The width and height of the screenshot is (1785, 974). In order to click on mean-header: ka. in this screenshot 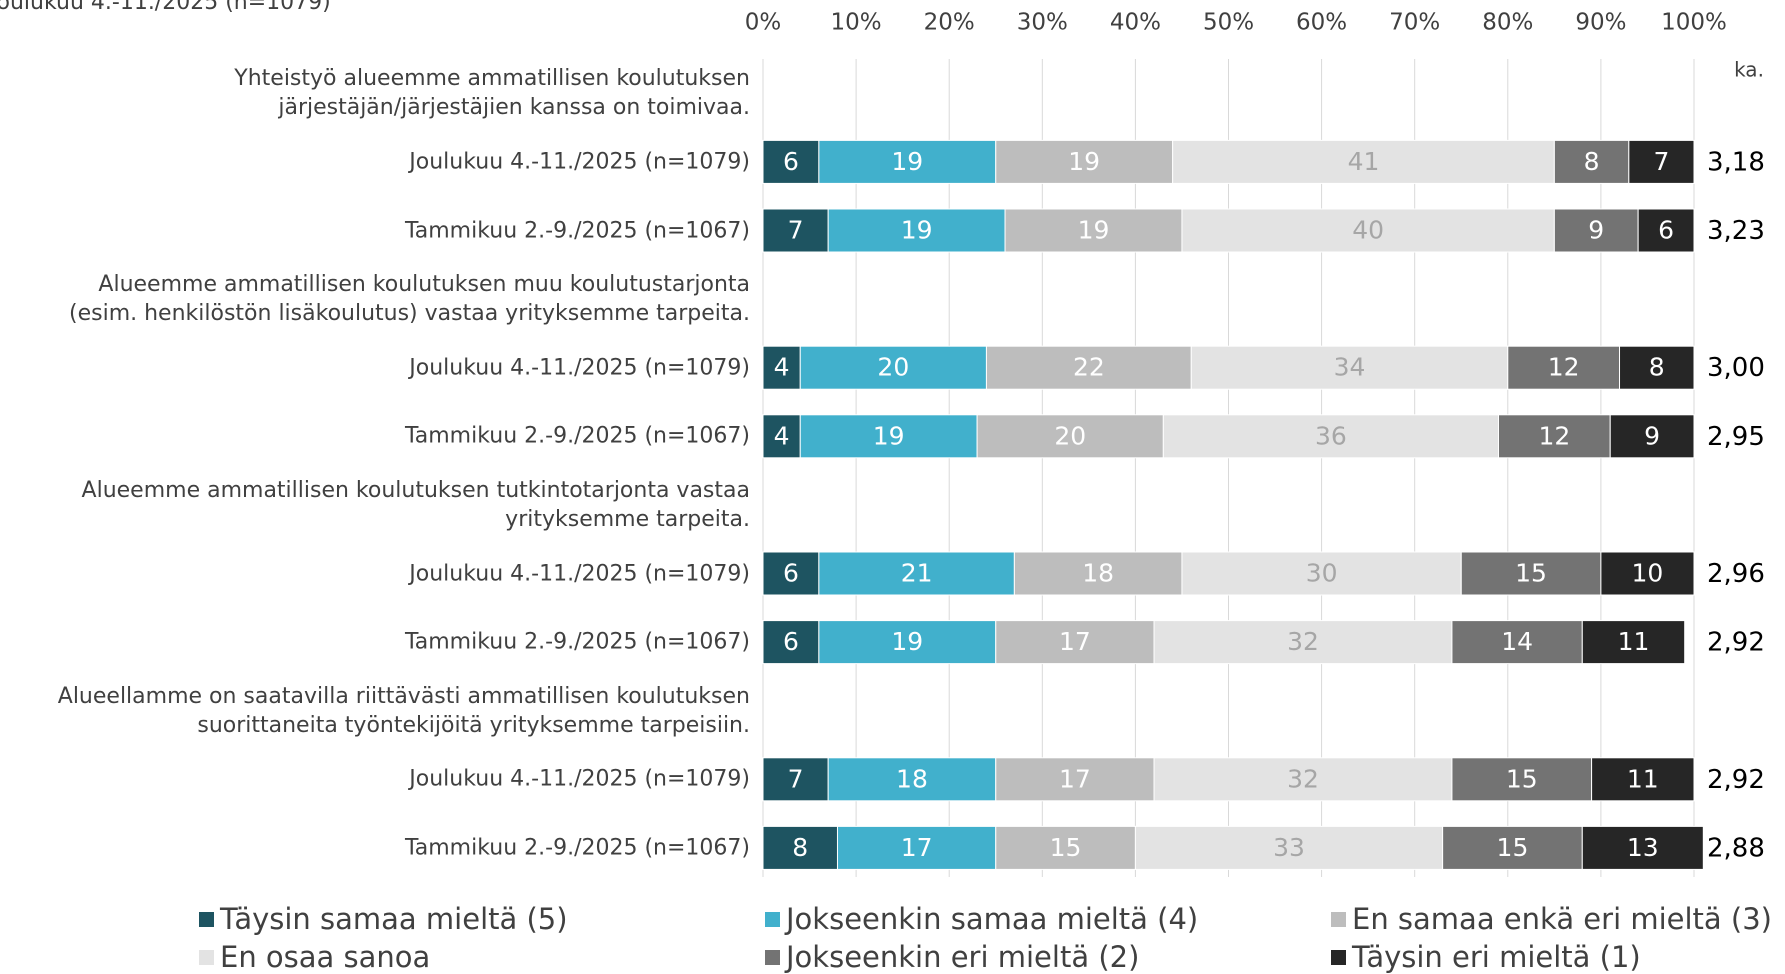, I will do `click(1749, 70)`.